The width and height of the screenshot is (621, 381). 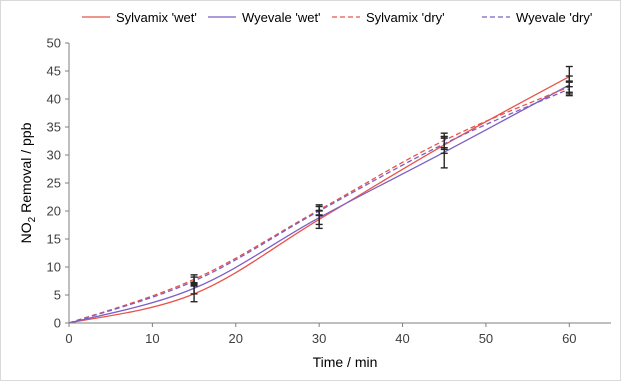 I want to click on legend-item-sylvamix-wet: Sylvamix 'wet', so click(x=139, y=17).